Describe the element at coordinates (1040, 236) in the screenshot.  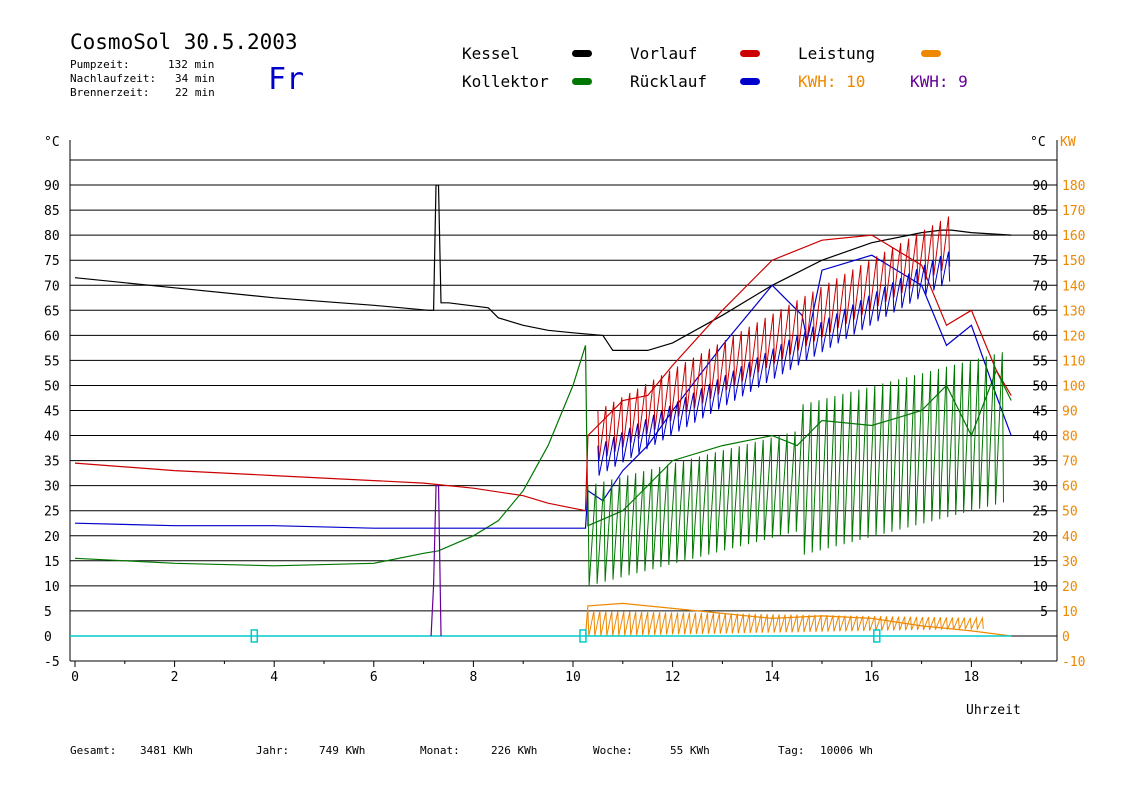
I see `y-tick-label-right-c: 80` at that location.